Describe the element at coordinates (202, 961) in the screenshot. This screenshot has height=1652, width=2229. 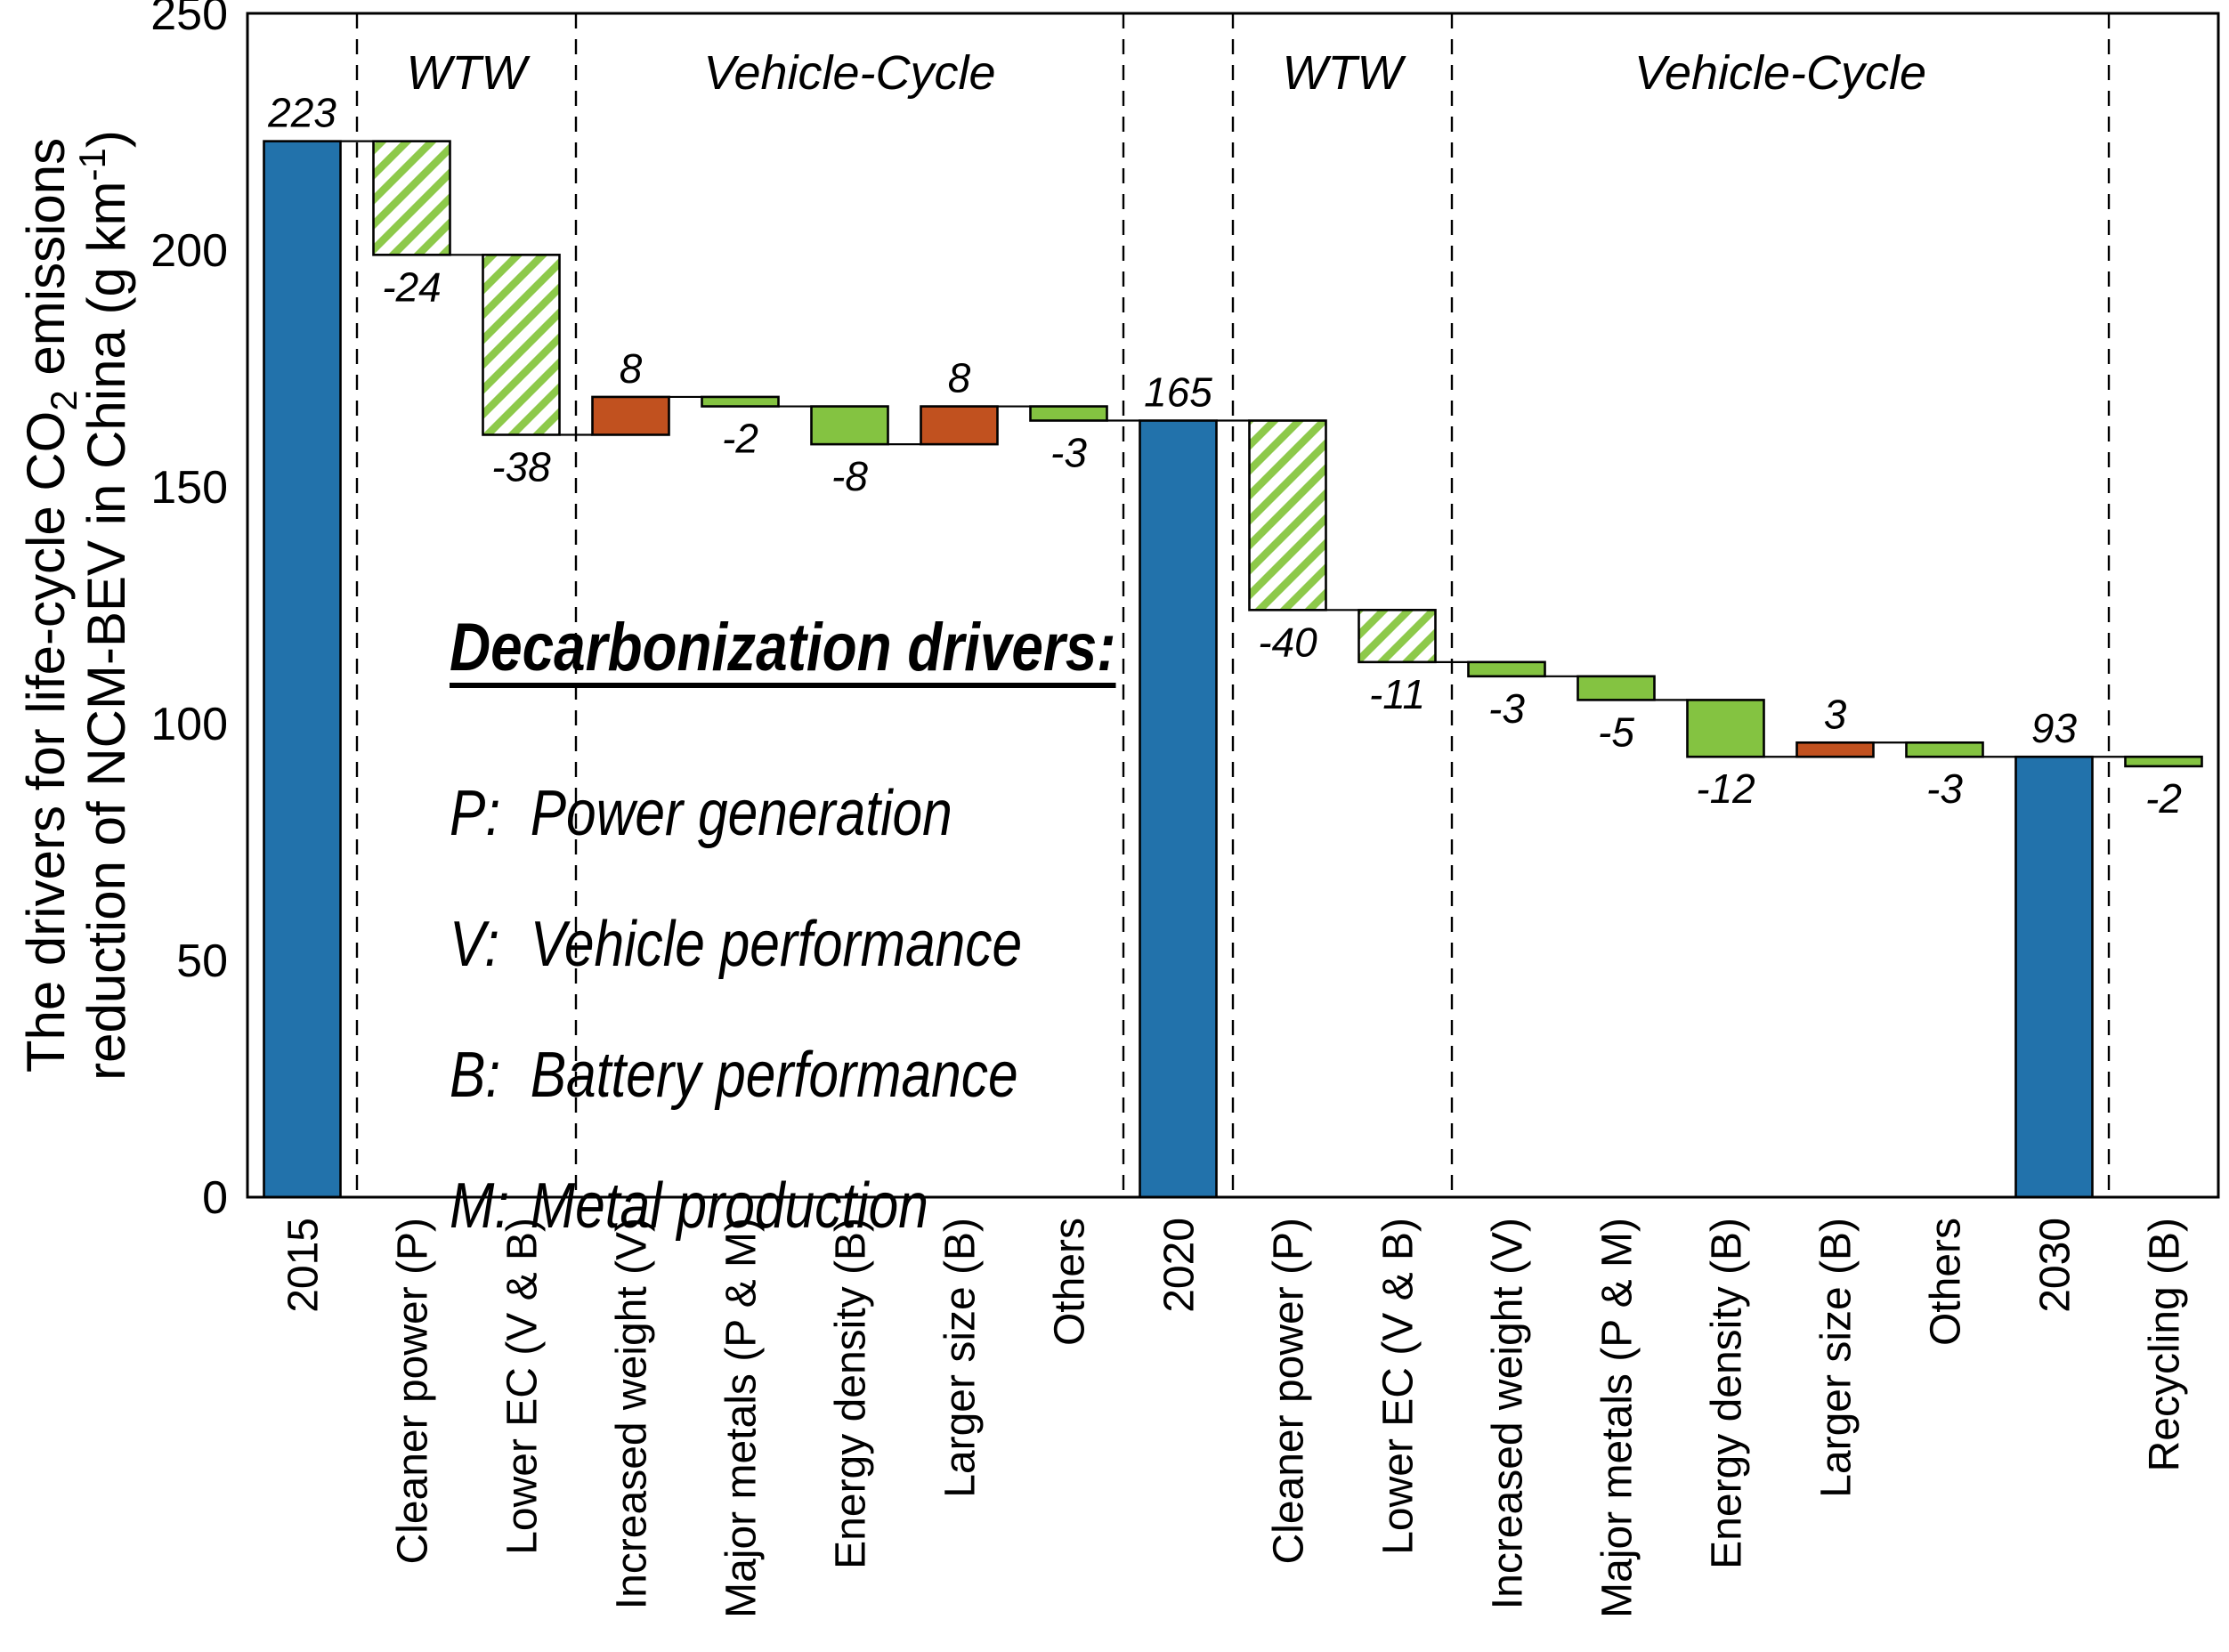
I see `y-tick-label: 50` at that location.